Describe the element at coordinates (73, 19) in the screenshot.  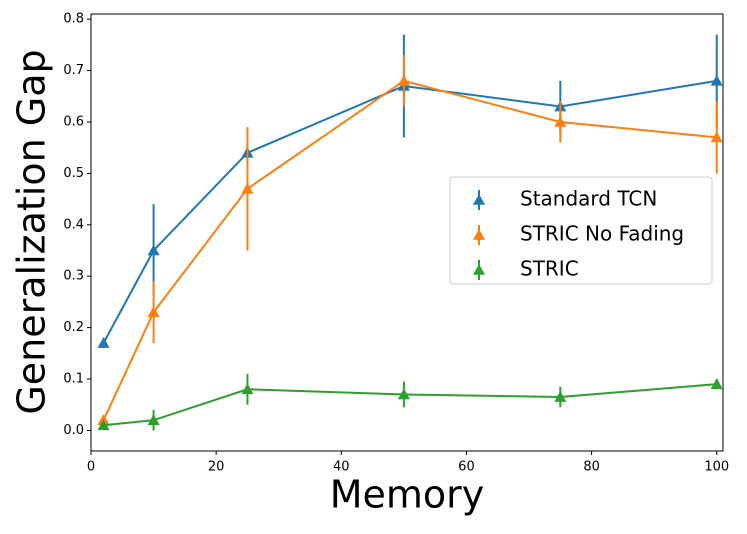
I see `y-tick-label: 0.8` at that location.